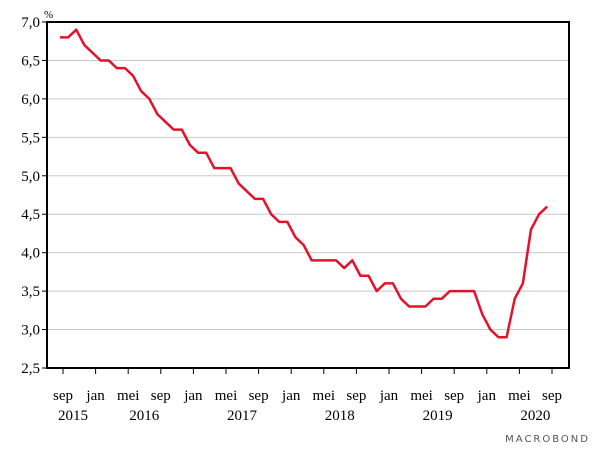  What do you see at coordinates (30, 369) in the screenshot?
I see `y-tick-label: 2,5` at bounding box center [30, 369].